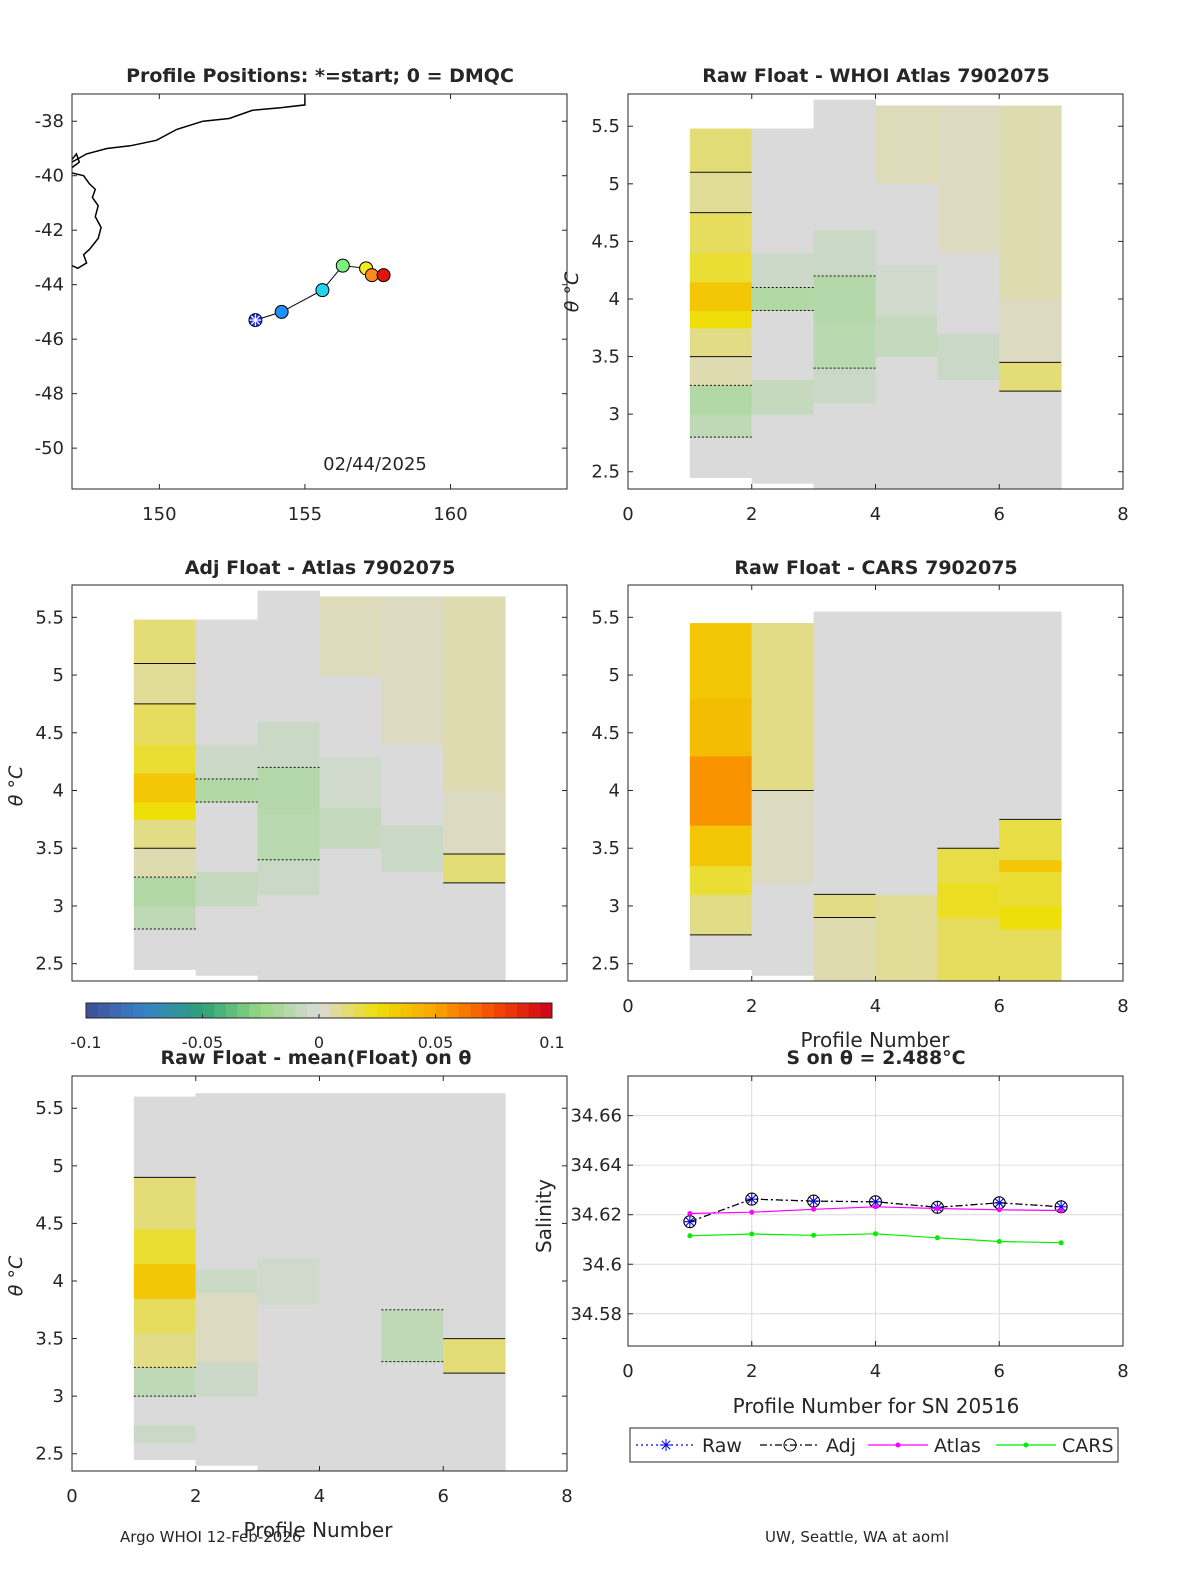  I want to click on raw-mean-xtick-label: 6, so click(443, 1496).